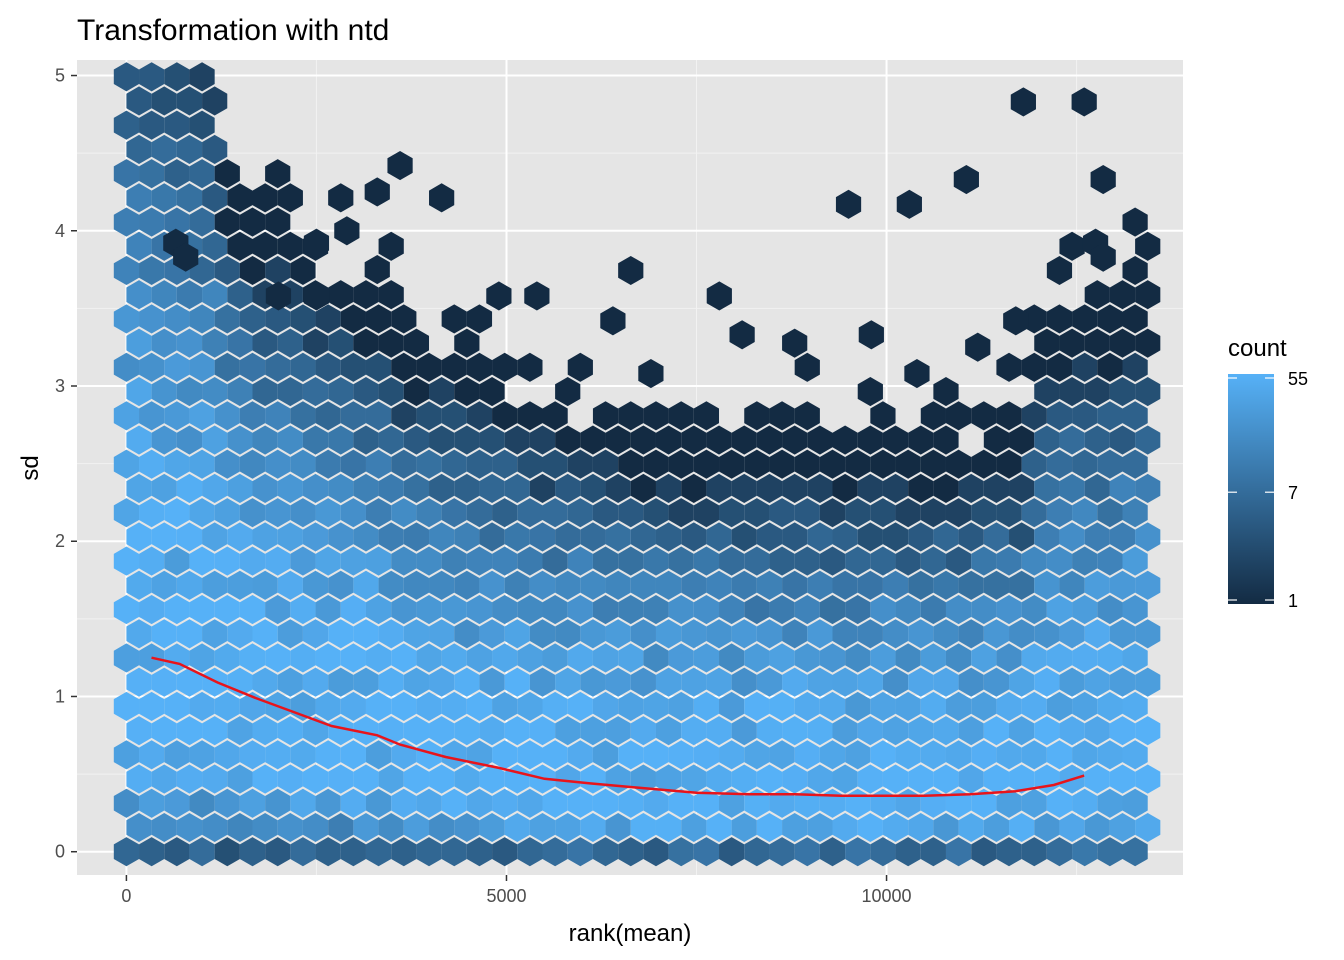 Image resolution: width=1344 pixels, height=960 pixels. What do you see at coordinates (66, 464) in the screenshot?
I see `y-axis-ticks: 0 1 2 3 4 5` at bounding box center [66, 464].